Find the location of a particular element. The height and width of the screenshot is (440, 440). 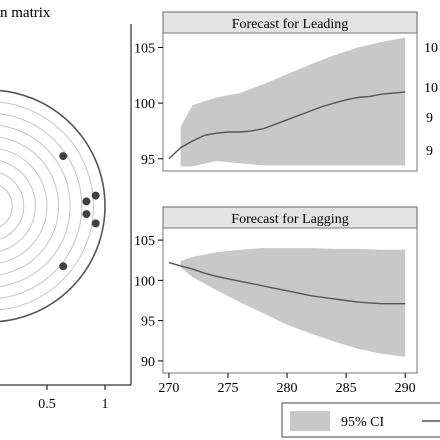

panel-lagging-title: Forecast for Lagging is located at coordinates (289, 219).